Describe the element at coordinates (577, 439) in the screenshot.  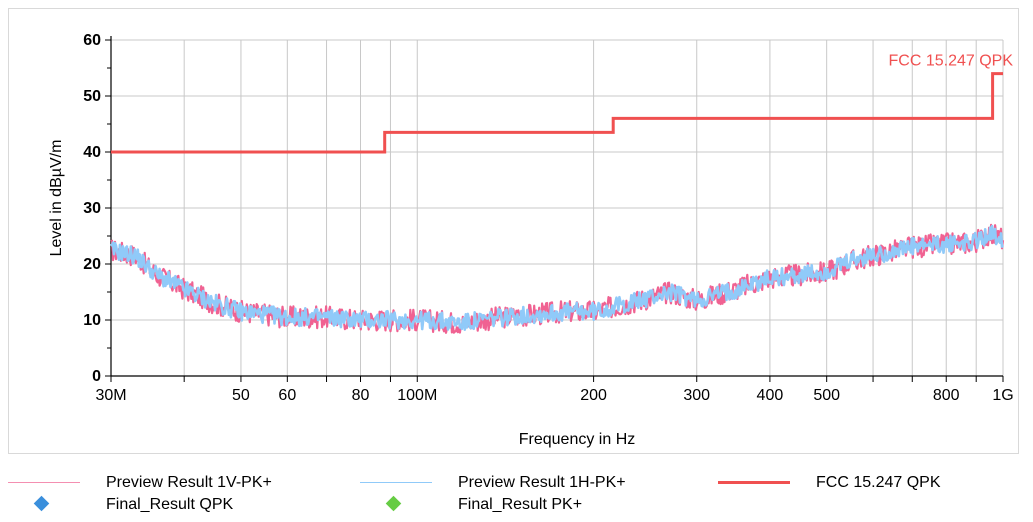
I see `x-axis-title: Frequency in Hz` at that location.